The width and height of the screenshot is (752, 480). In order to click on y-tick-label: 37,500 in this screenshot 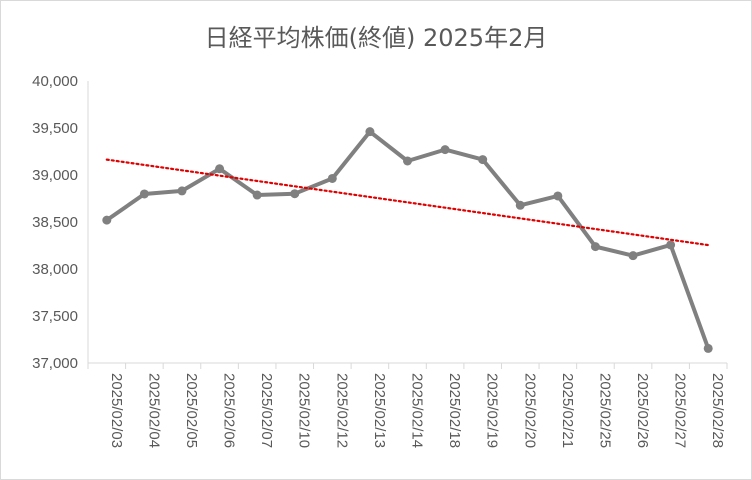, I will do `click(55, 316)`.